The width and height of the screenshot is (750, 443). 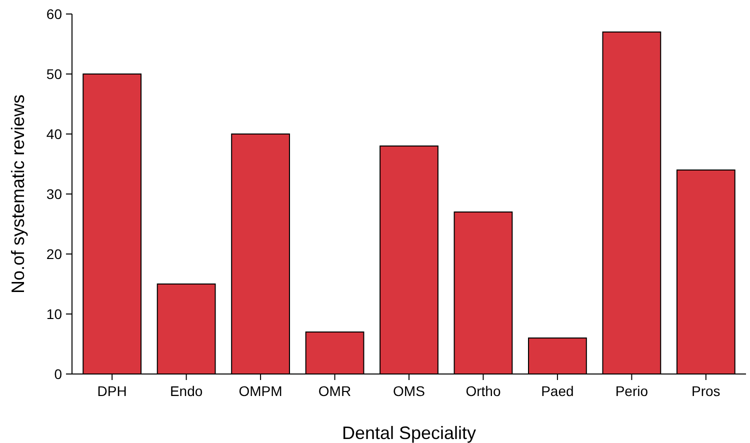 What do you see at coordinates (58, 374) in the screenshot?
I see `y-tick-label: 0` at bounding box center [58, 374].